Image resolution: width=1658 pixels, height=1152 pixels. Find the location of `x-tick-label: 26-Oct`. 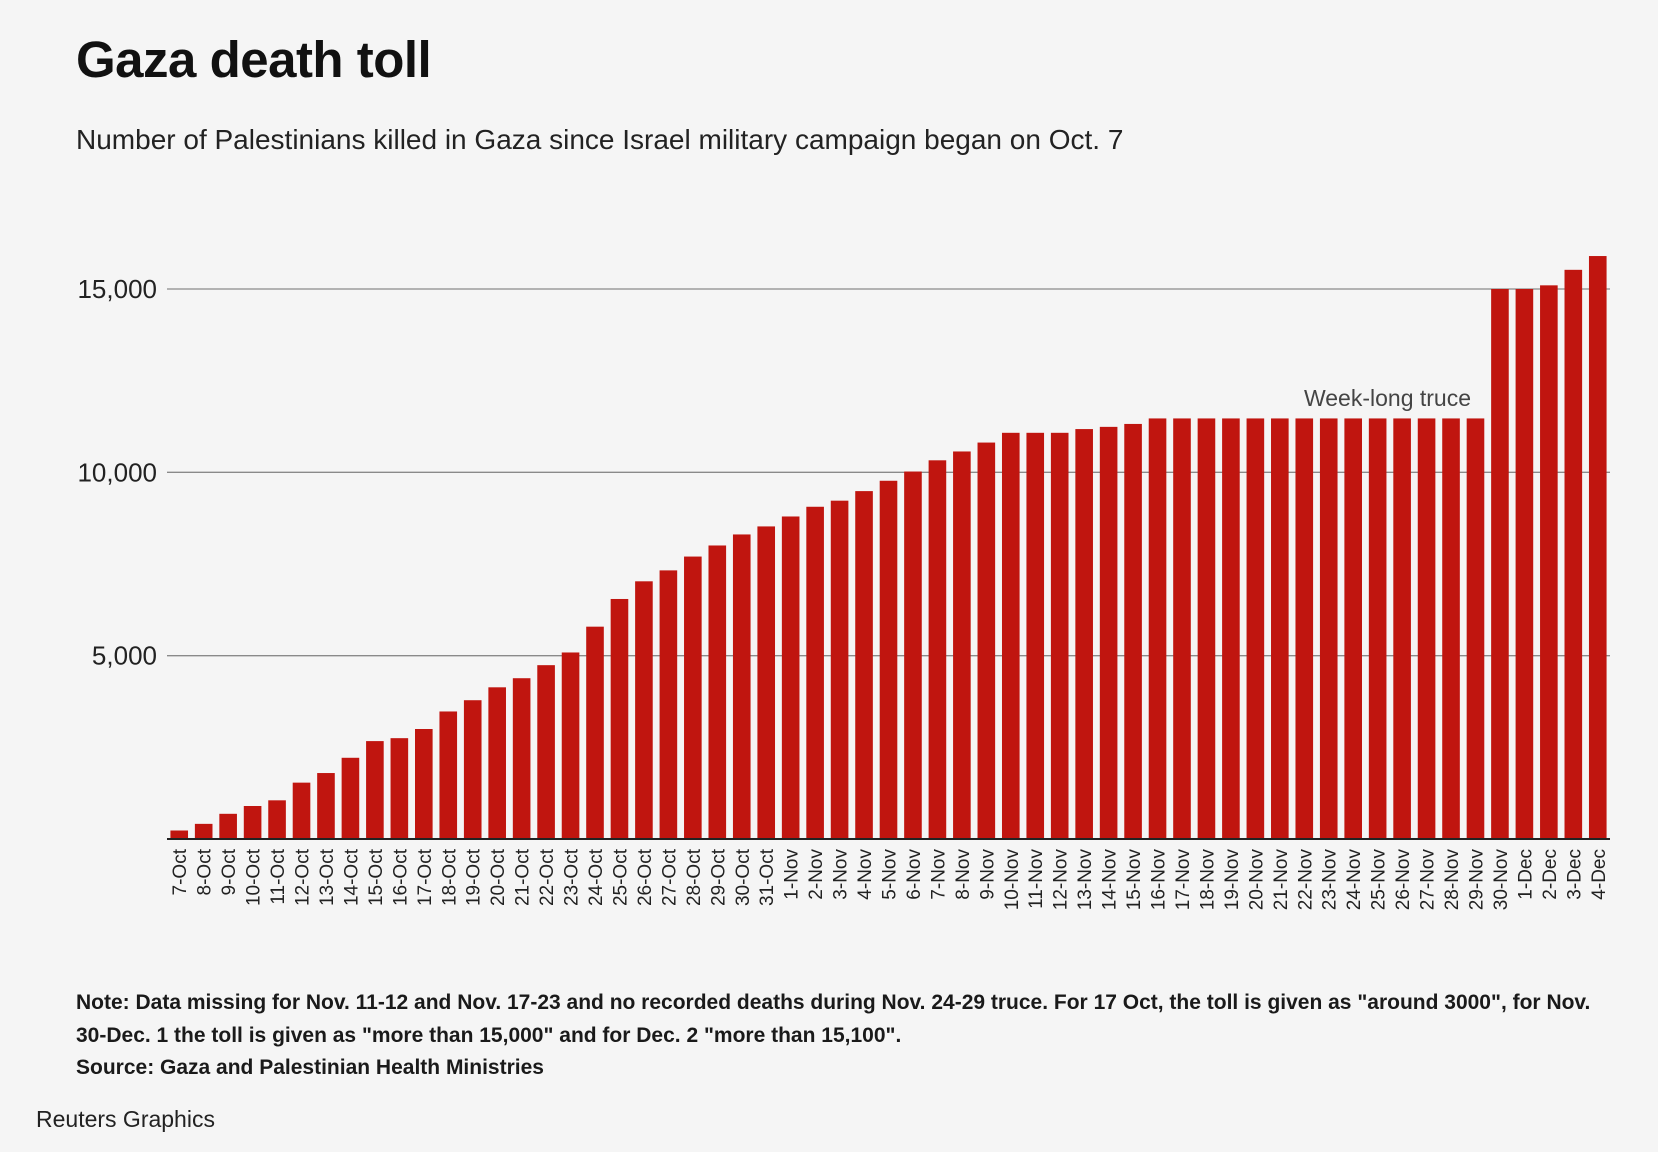

x-tick-label: 26-Oct is located at coordinates (645, 877).